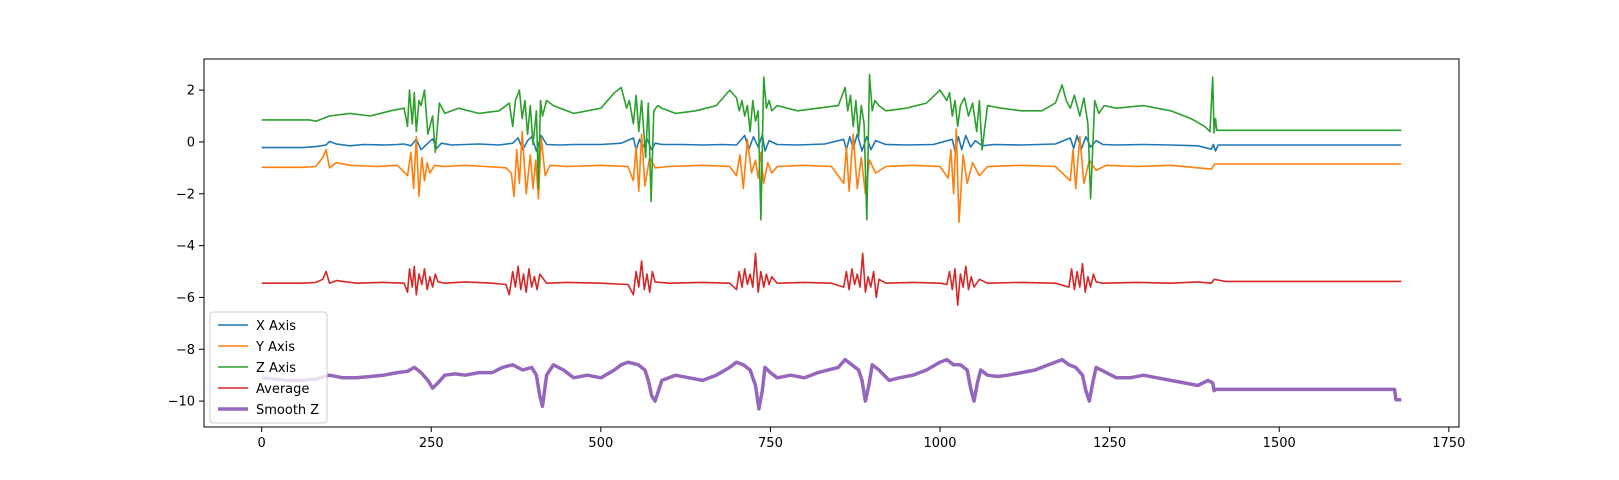  I want to click on y-axis: 2 0 −2 −4 −6 −8 −10, so click(186, 247).